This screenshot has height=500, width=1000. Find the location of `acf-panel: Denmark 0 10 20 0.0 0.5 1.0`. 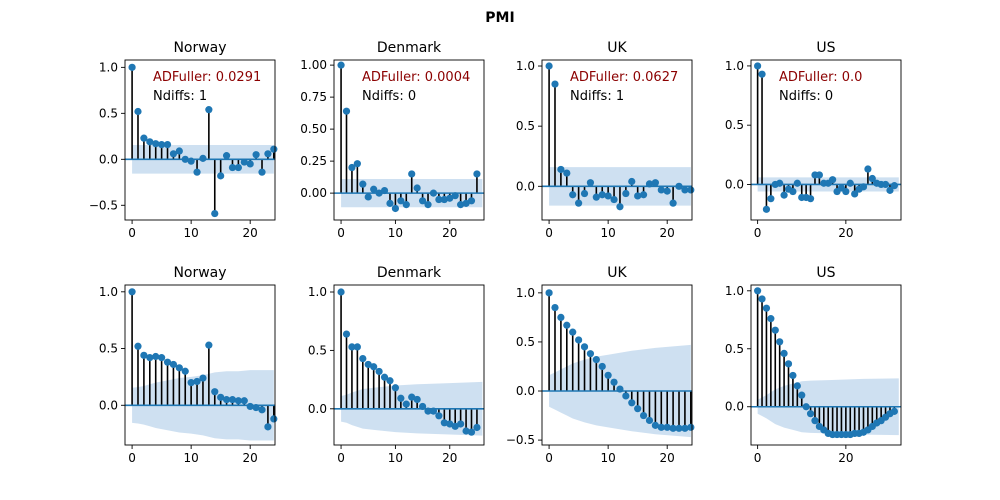

acf-panel: Denmark 0 10 20 0.0 0.5 1.0 is located at coordinates (396, 365).